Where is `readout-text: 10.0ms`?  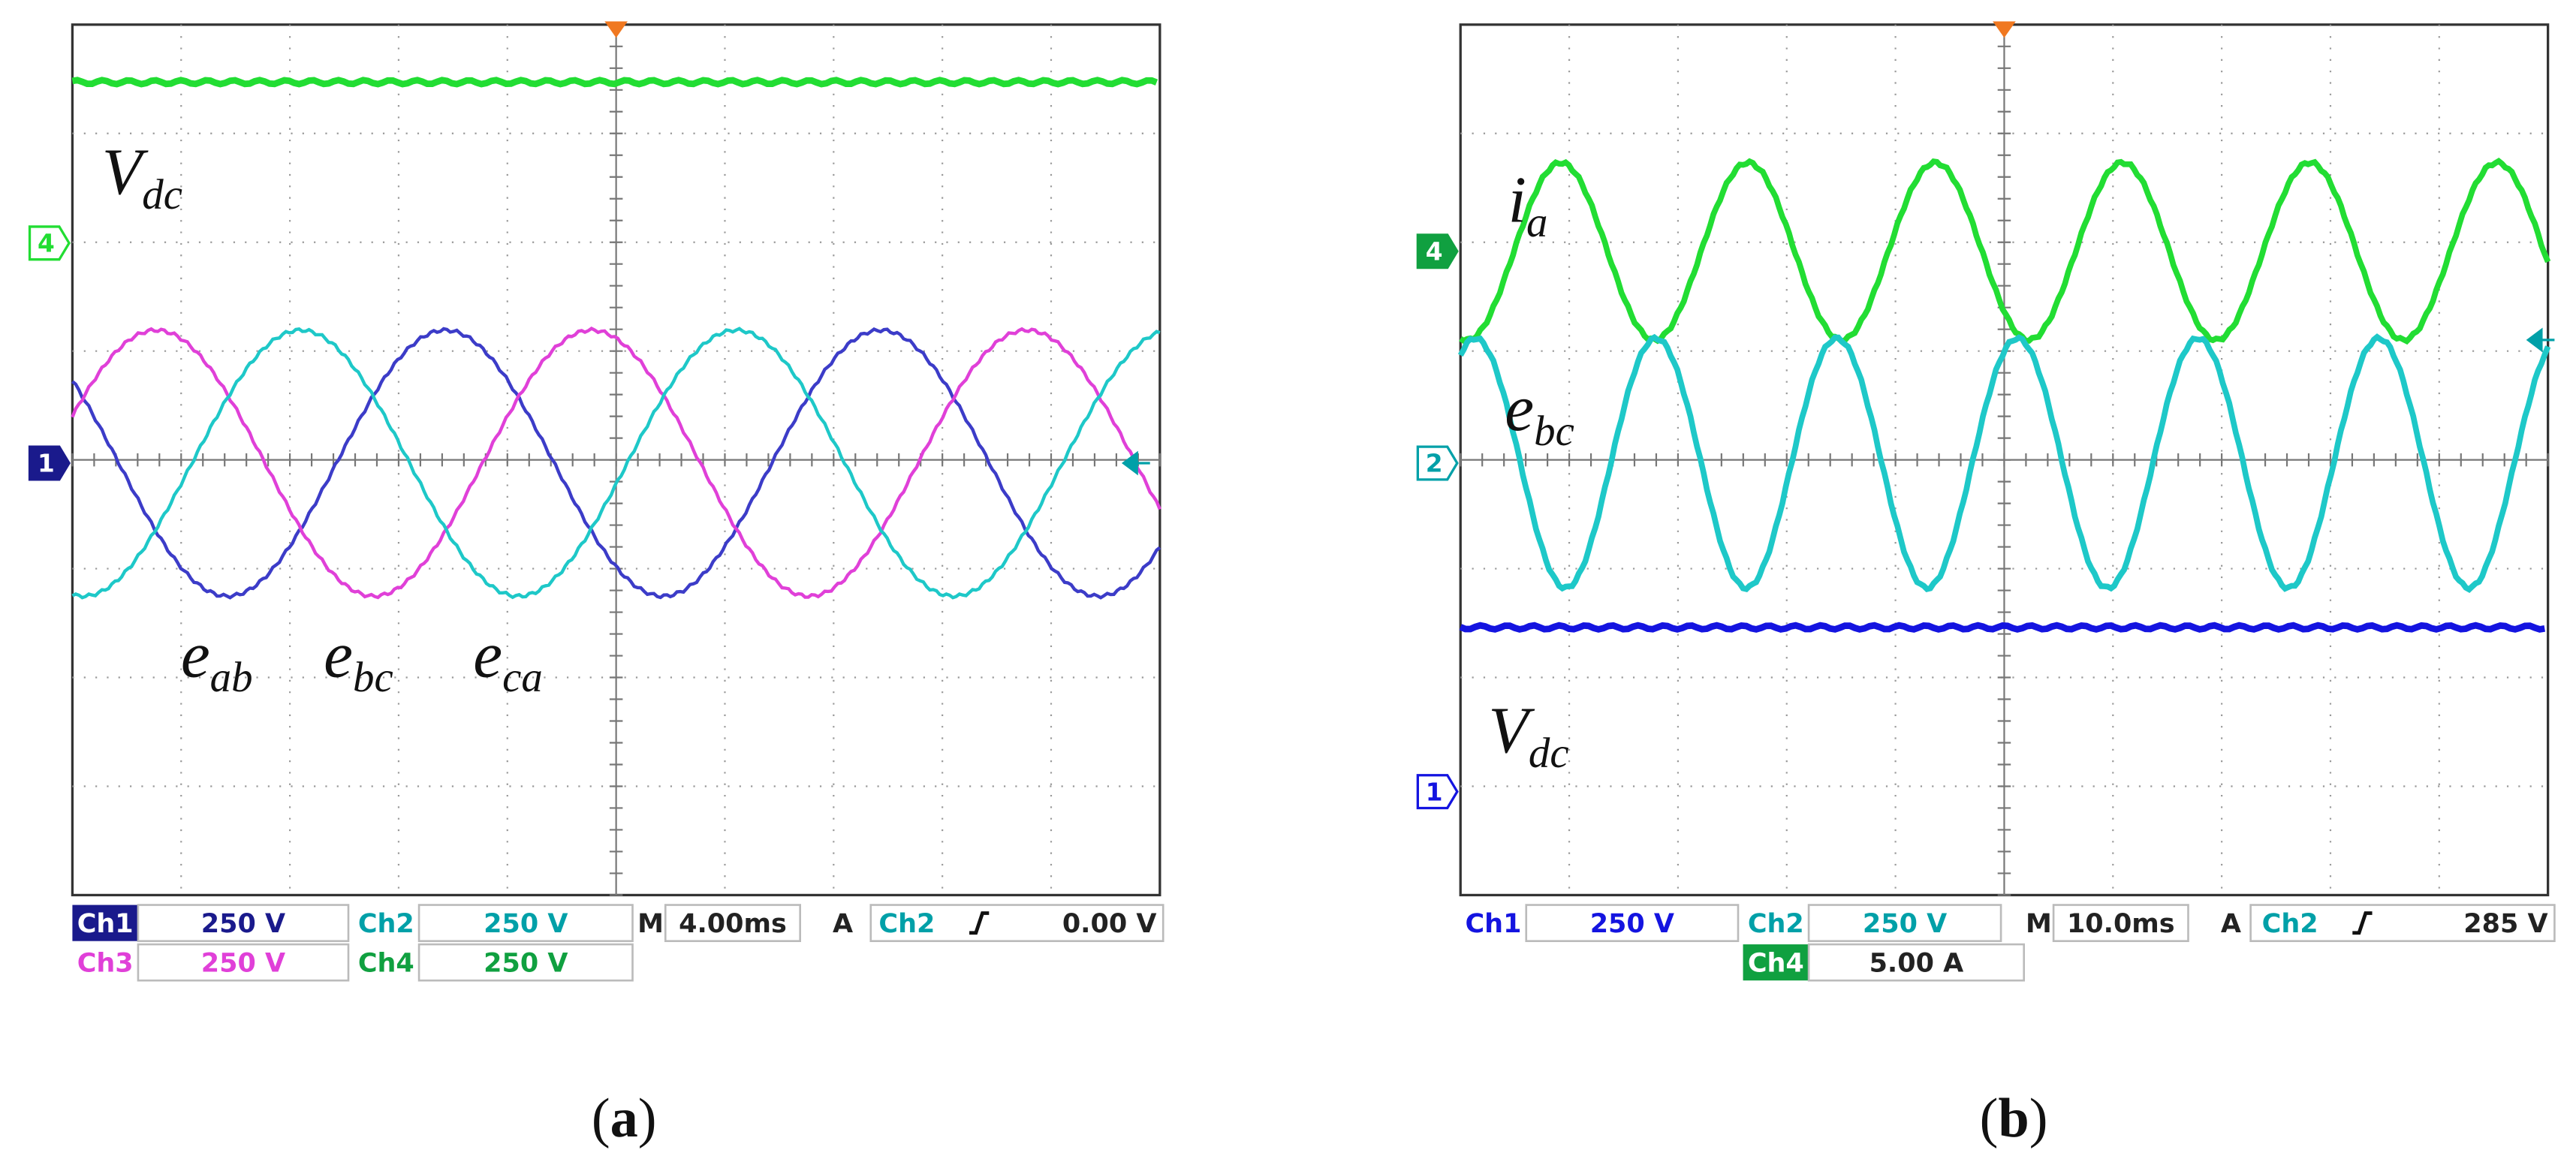 readout-text: 10.0ms is located at coordinates (2121, 924).